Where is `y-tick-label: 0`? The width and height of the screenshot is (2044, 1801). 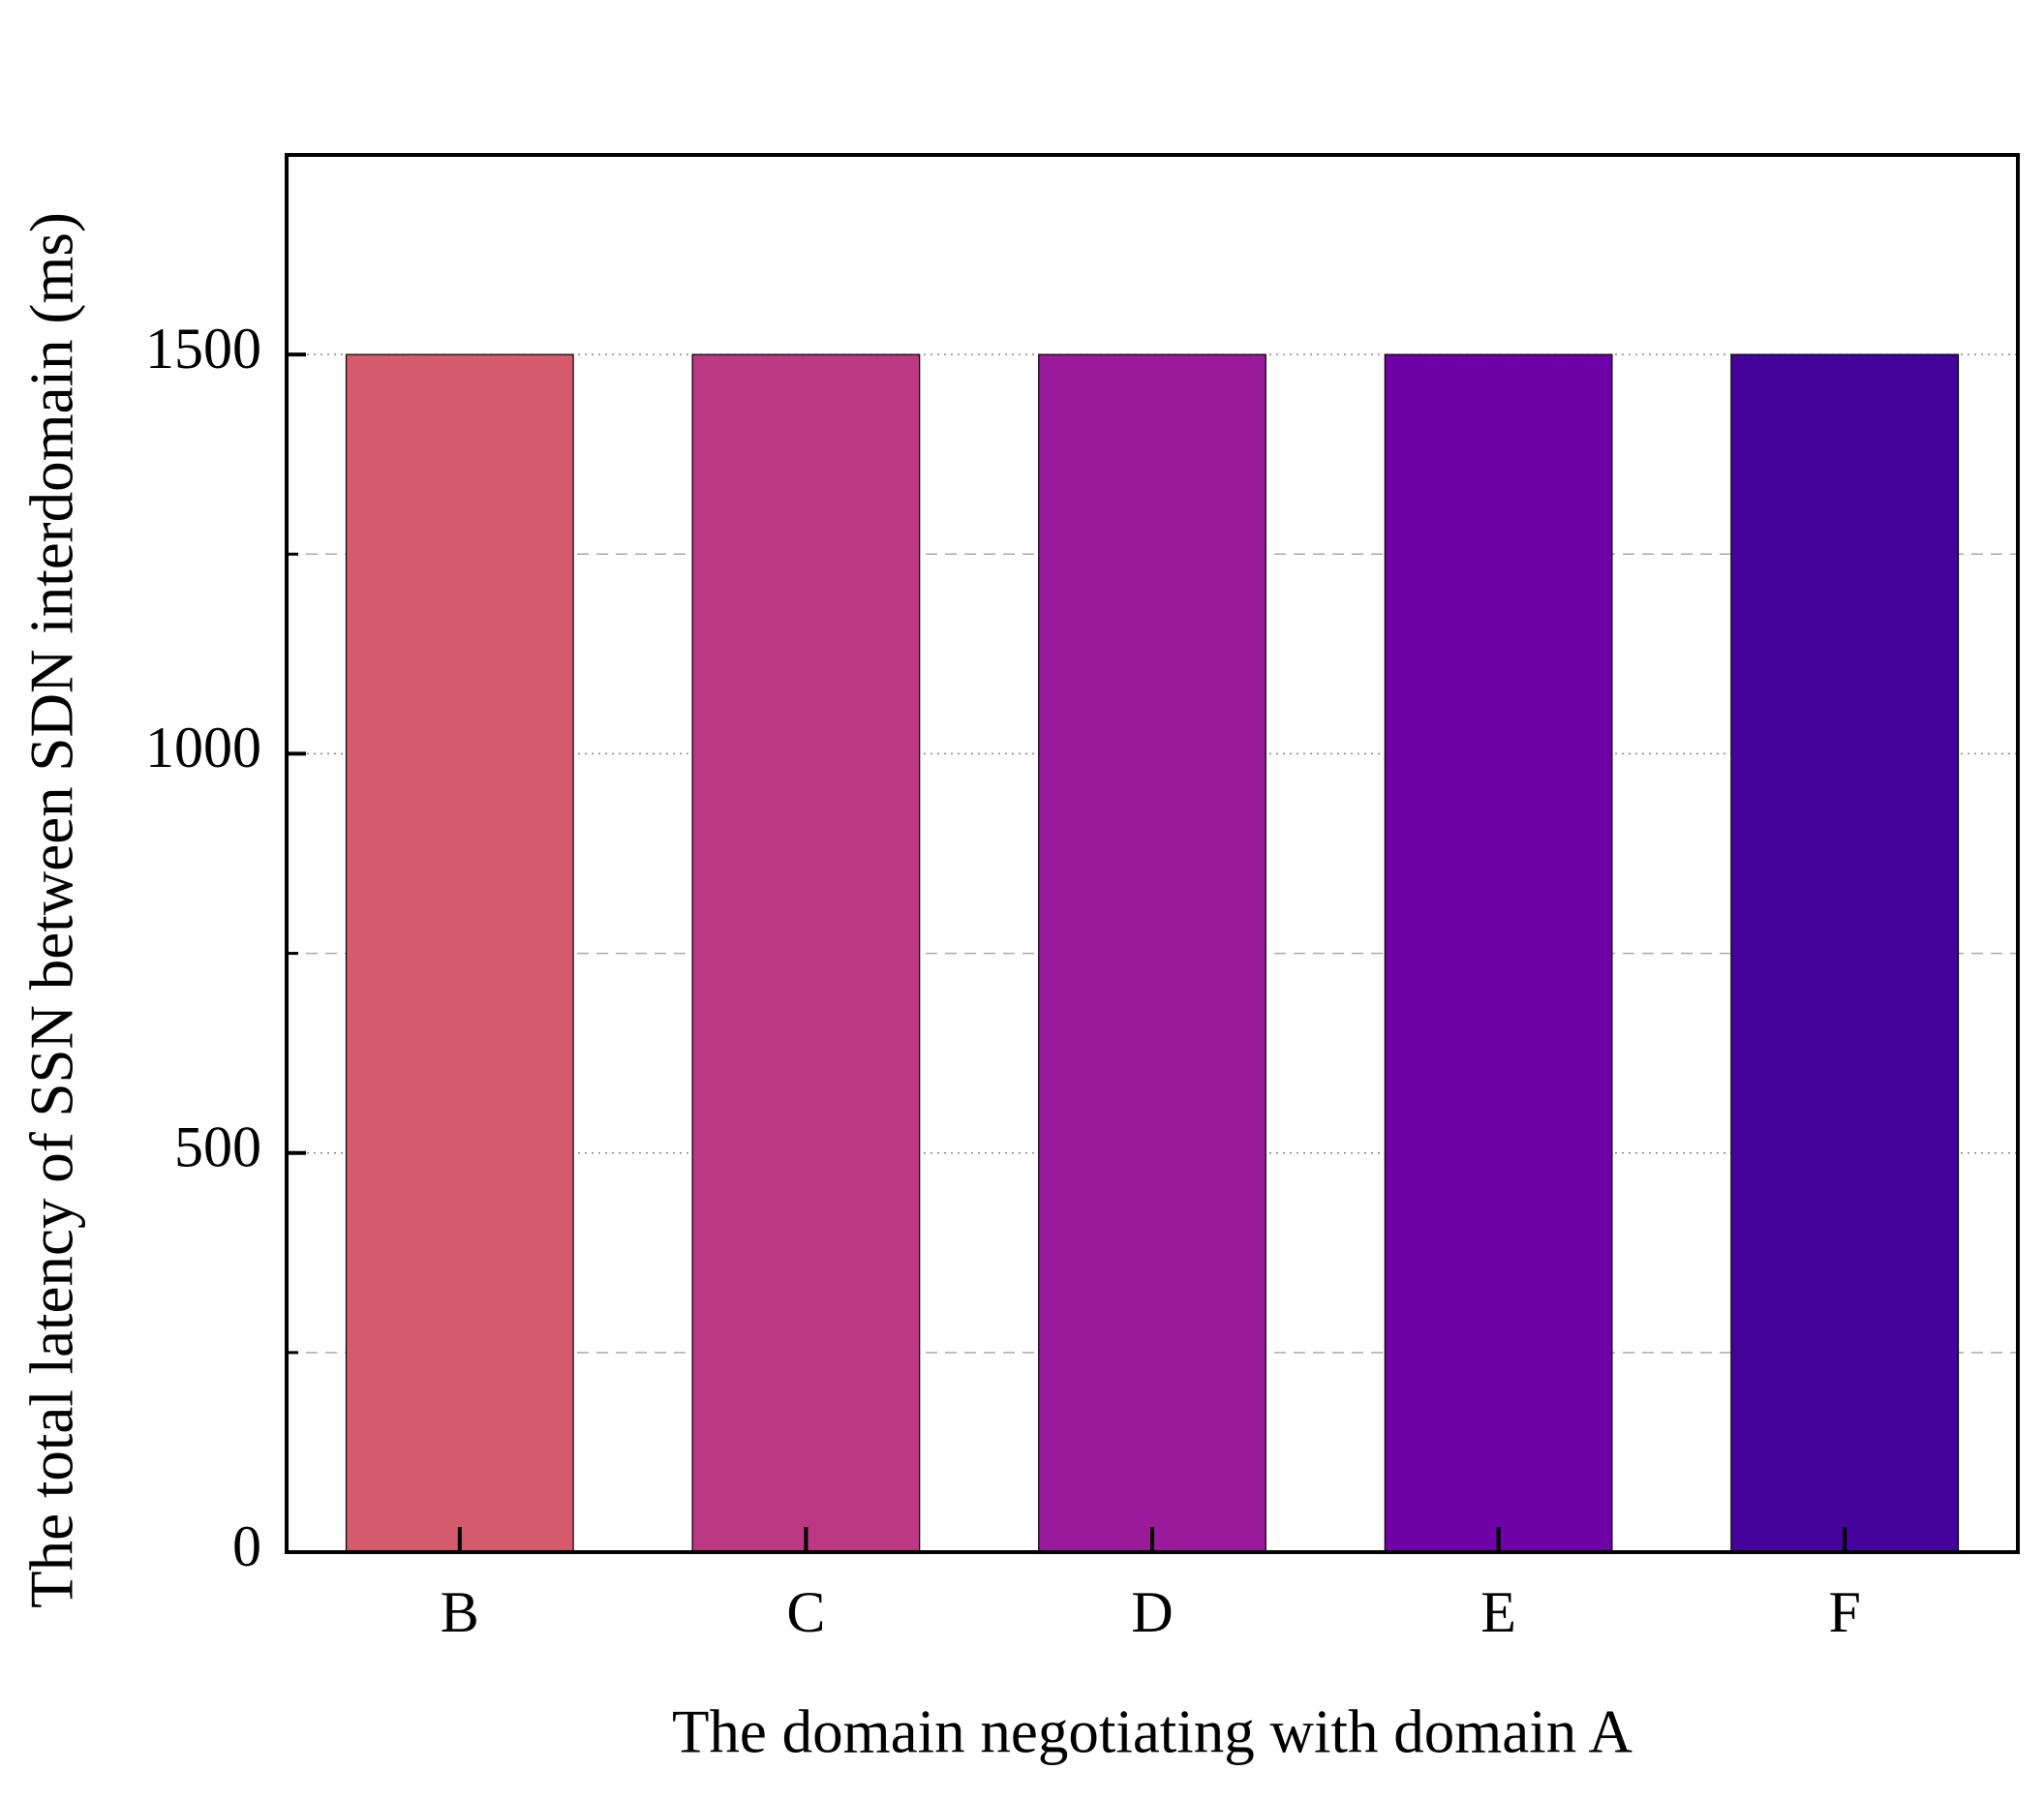 y-tick-label: 0 is located at coordinates (246, 1546).